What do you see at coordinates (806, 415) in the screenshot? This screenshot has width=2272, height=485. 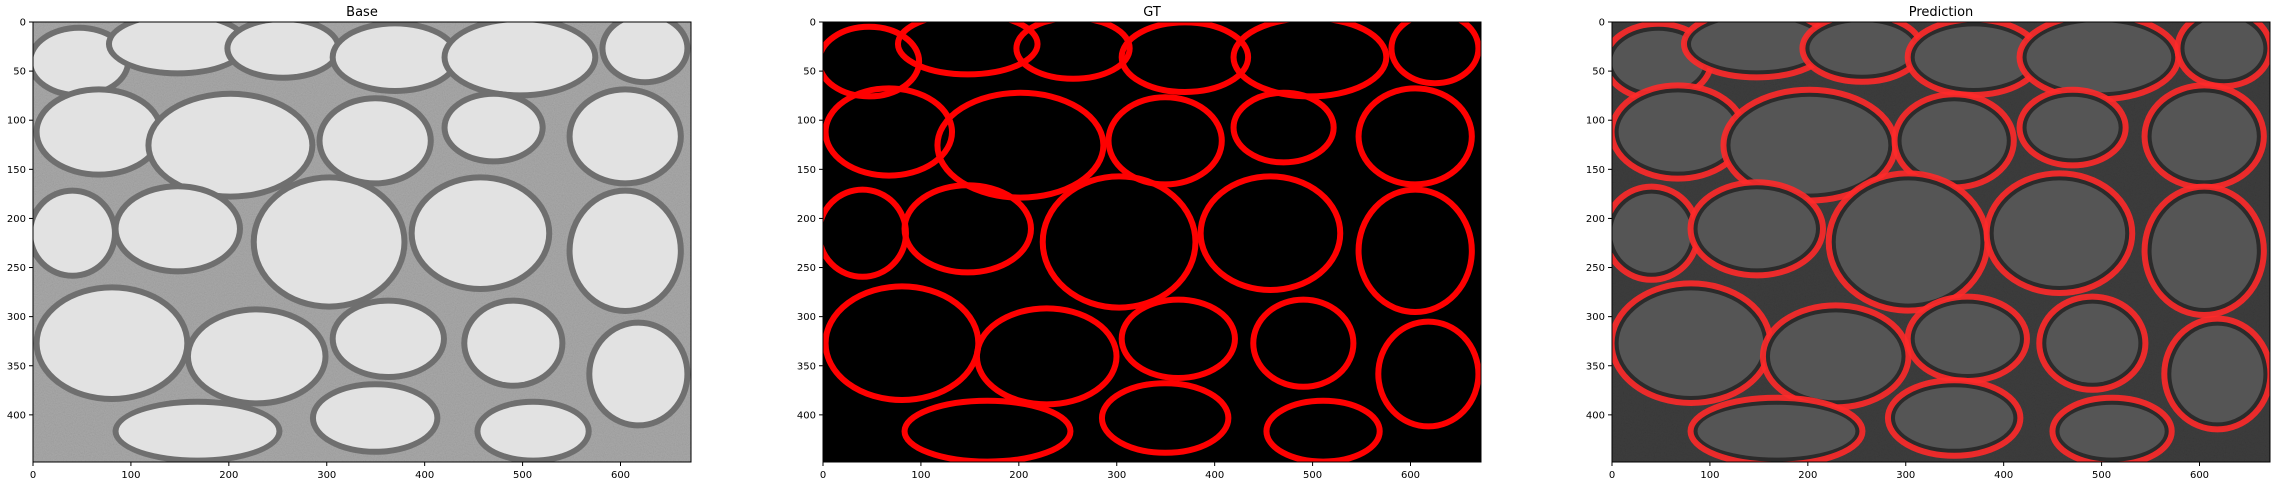 I see `y-tick-label: 400` at bounding box center [806, 415].